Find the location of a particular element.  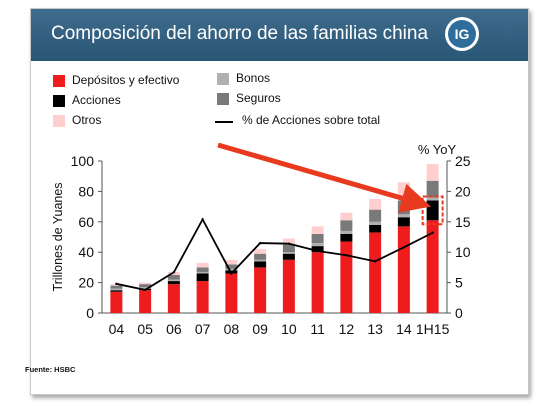

x-tick-label: 14 is located at coordinates (404, 329).